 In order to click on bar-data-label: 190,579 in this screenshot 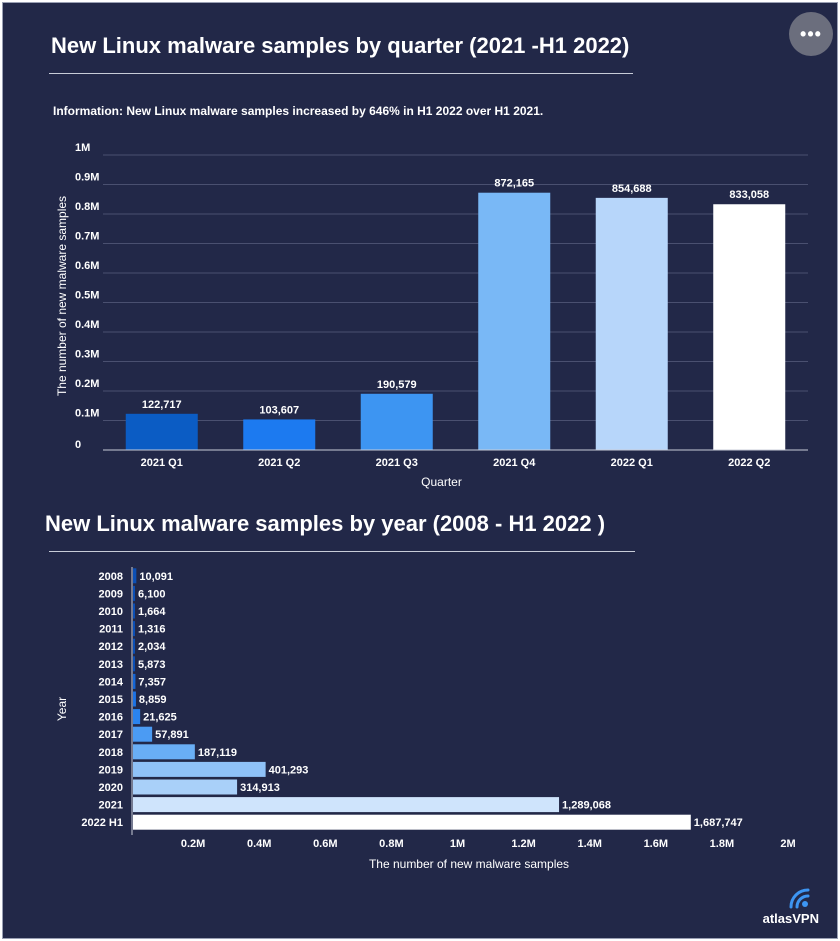, I will do `click(397, 385)`.